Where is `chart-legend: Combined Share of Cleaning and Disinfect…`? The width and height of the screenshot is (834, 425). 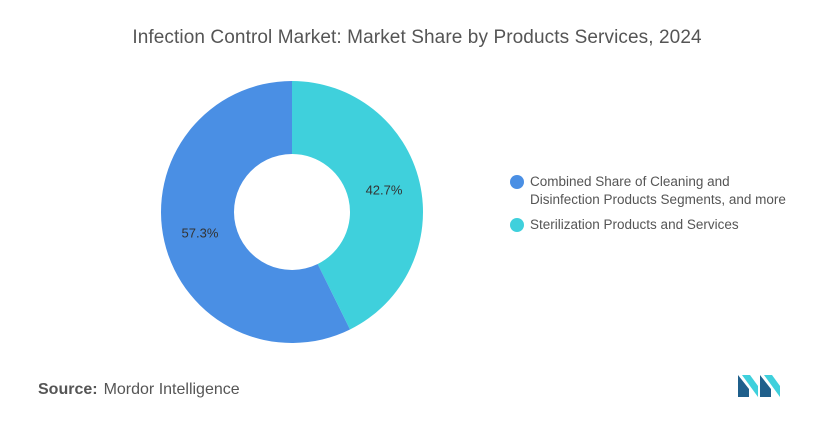 chart-legend: Combined Share of Cleaning and Disinfect… is located at coordinates (660, 207).